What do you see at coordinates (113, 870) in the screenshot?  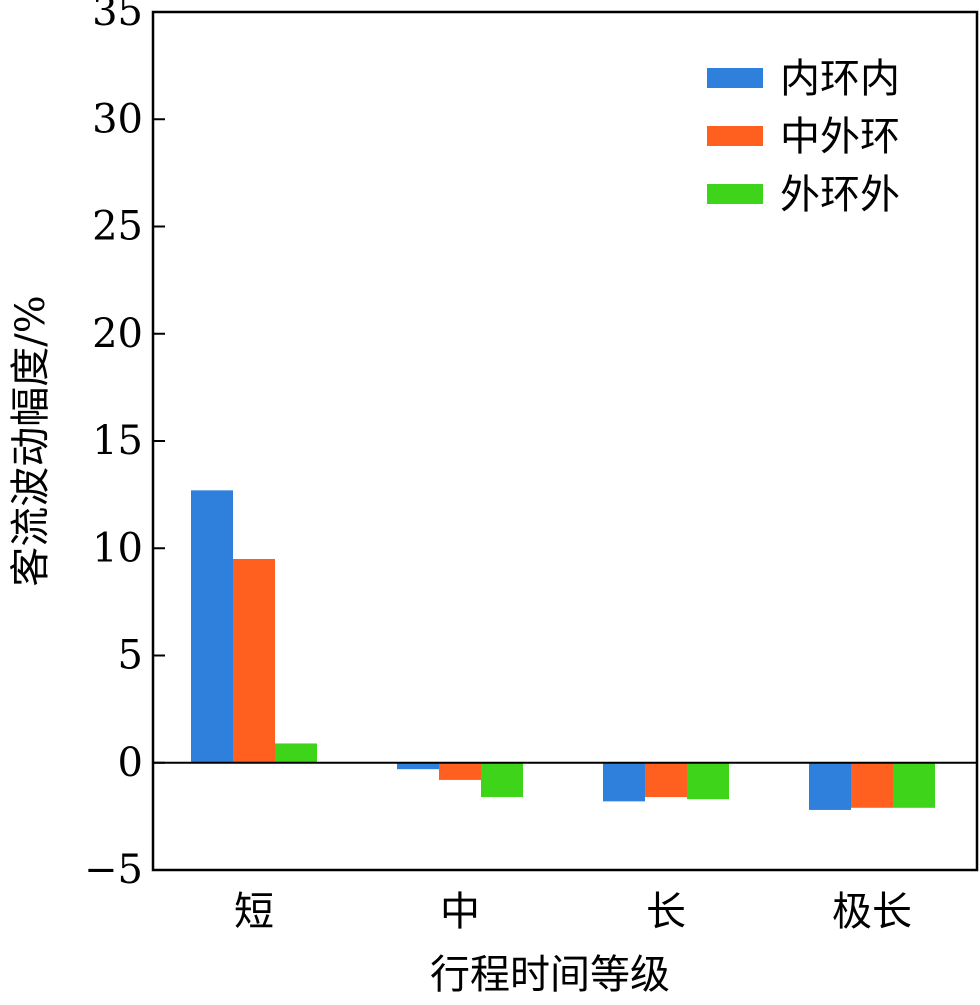 I see `y-tick-label: −5` at bounding box center [113, 870].